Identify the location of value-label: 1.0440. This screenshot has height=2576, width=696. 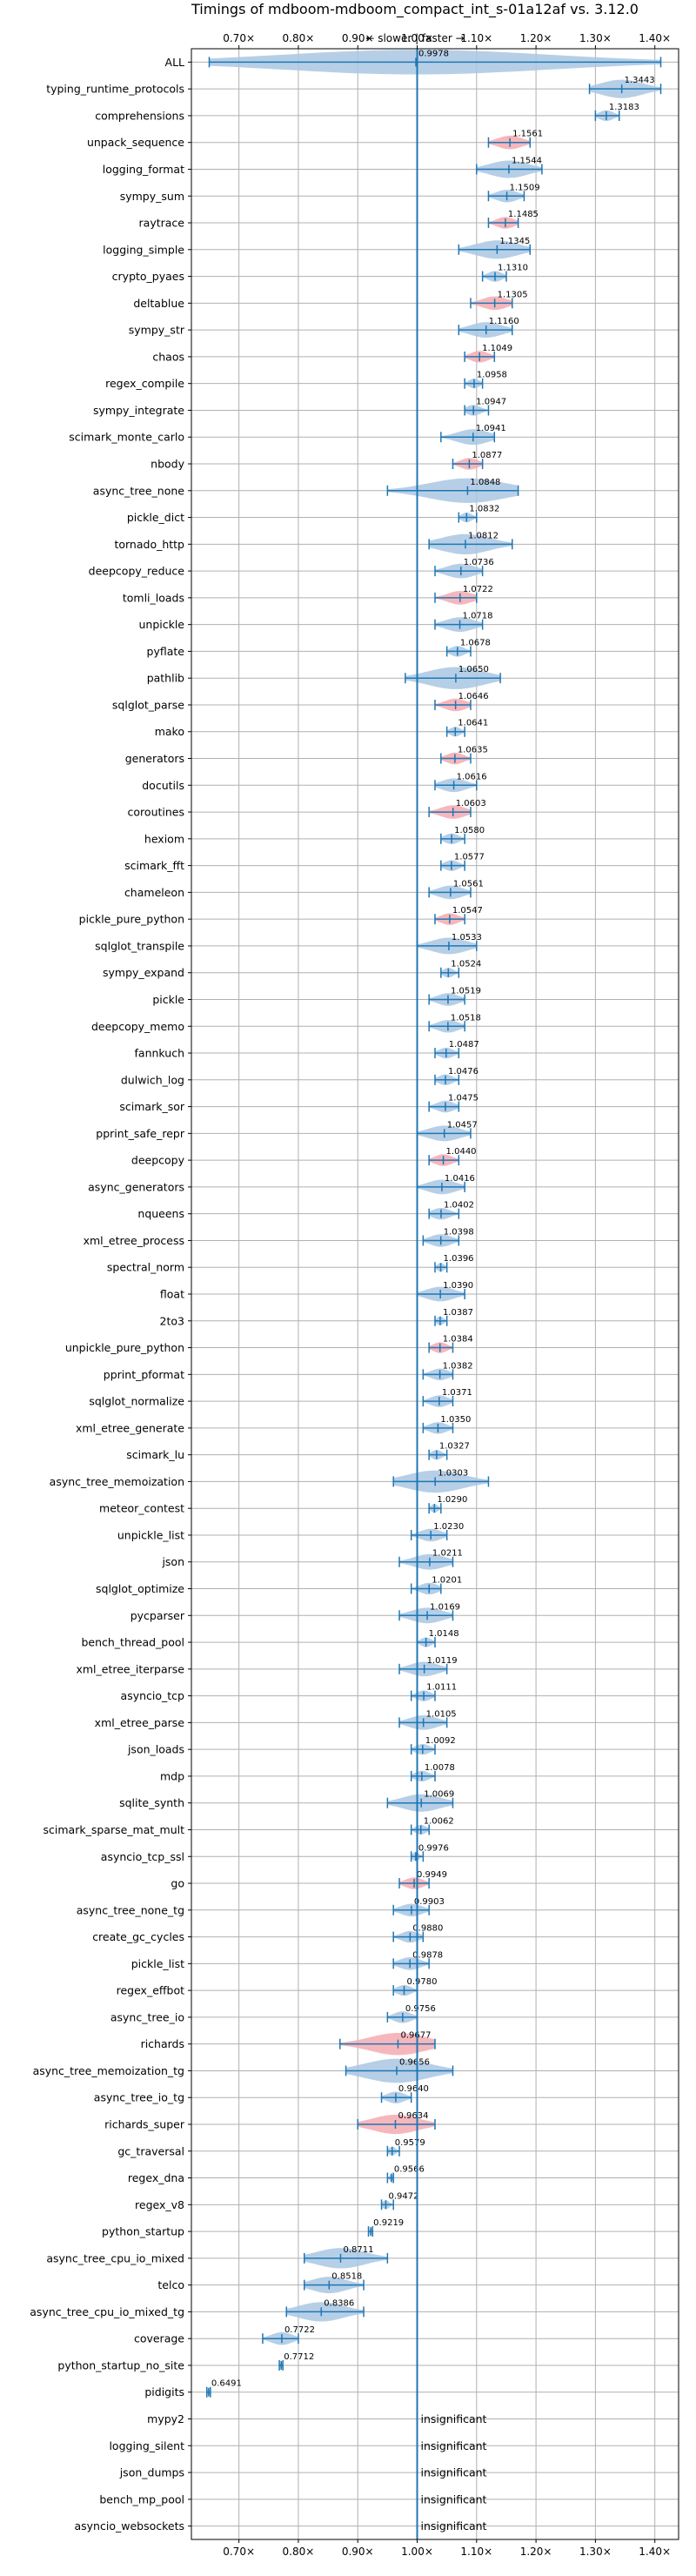
(461, 1152).